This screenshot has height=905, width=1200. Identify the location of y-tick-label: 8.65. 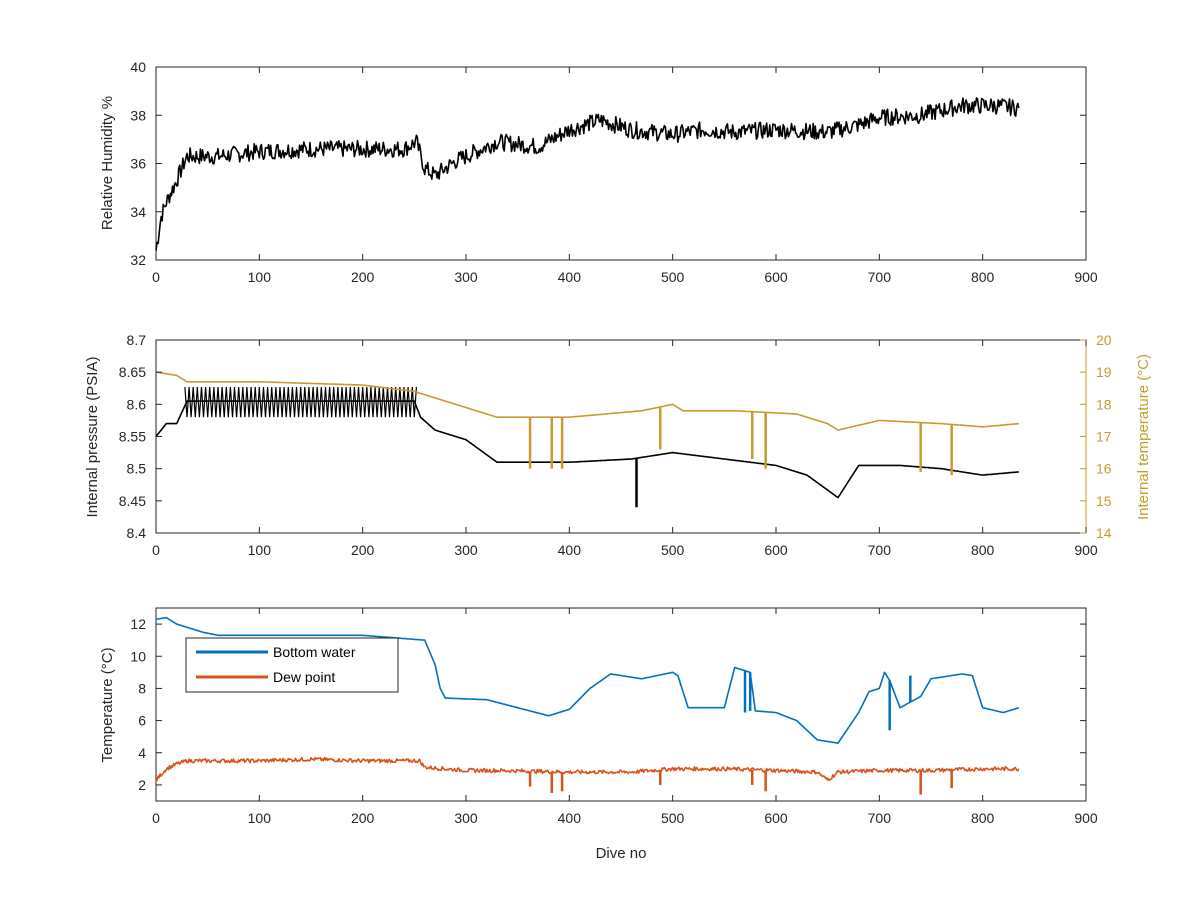
(132, 372).